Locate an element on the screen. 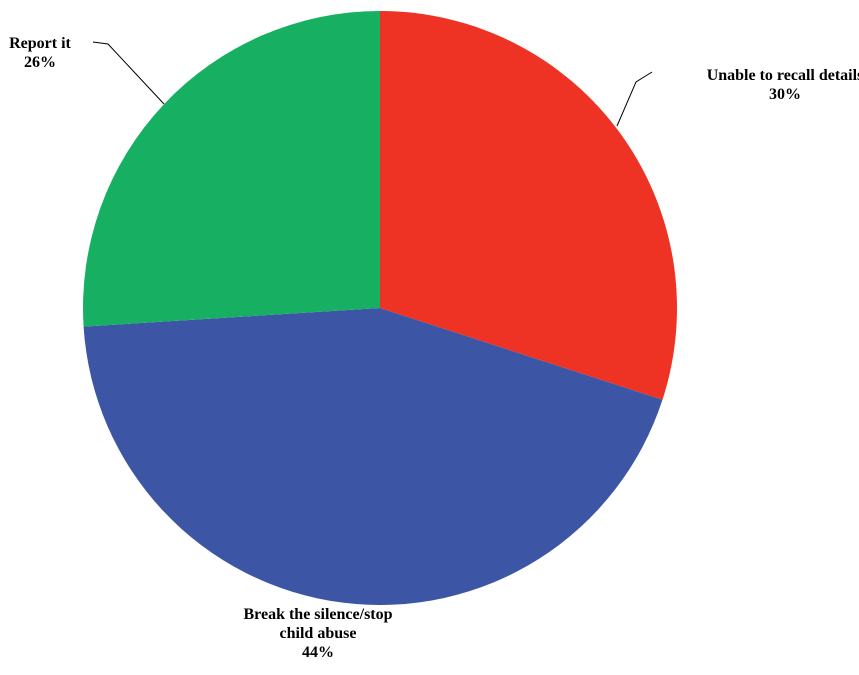 The height and width of the screenshot is (675, 859). slice-value-label-0: 30% is located at coordinates (785, 94).